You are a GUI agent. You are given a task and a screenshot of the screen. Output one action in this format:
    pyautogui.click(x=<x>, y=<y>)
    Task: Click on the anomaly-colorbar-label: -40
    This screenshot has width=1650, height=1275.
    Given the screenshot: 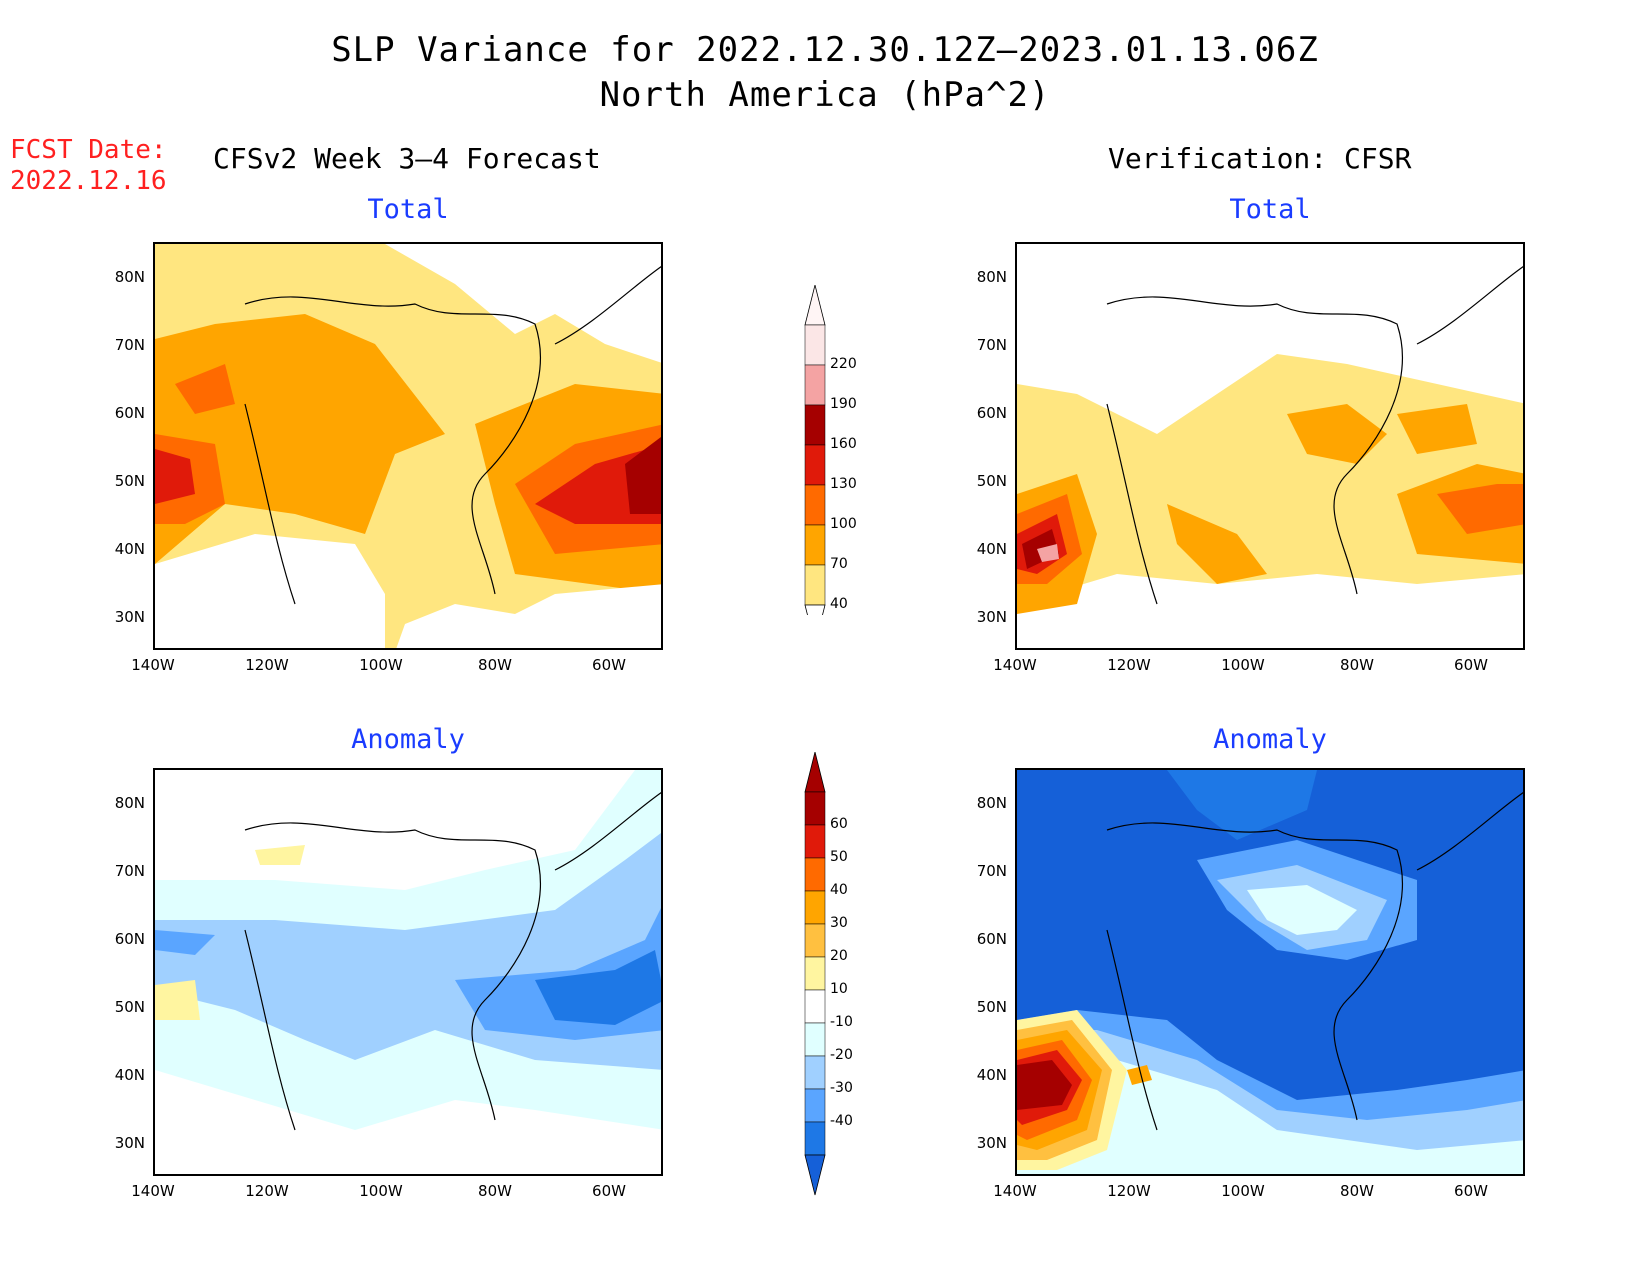 What is the action you would take?
    pyautogui.click(x=841, y=1121)
    